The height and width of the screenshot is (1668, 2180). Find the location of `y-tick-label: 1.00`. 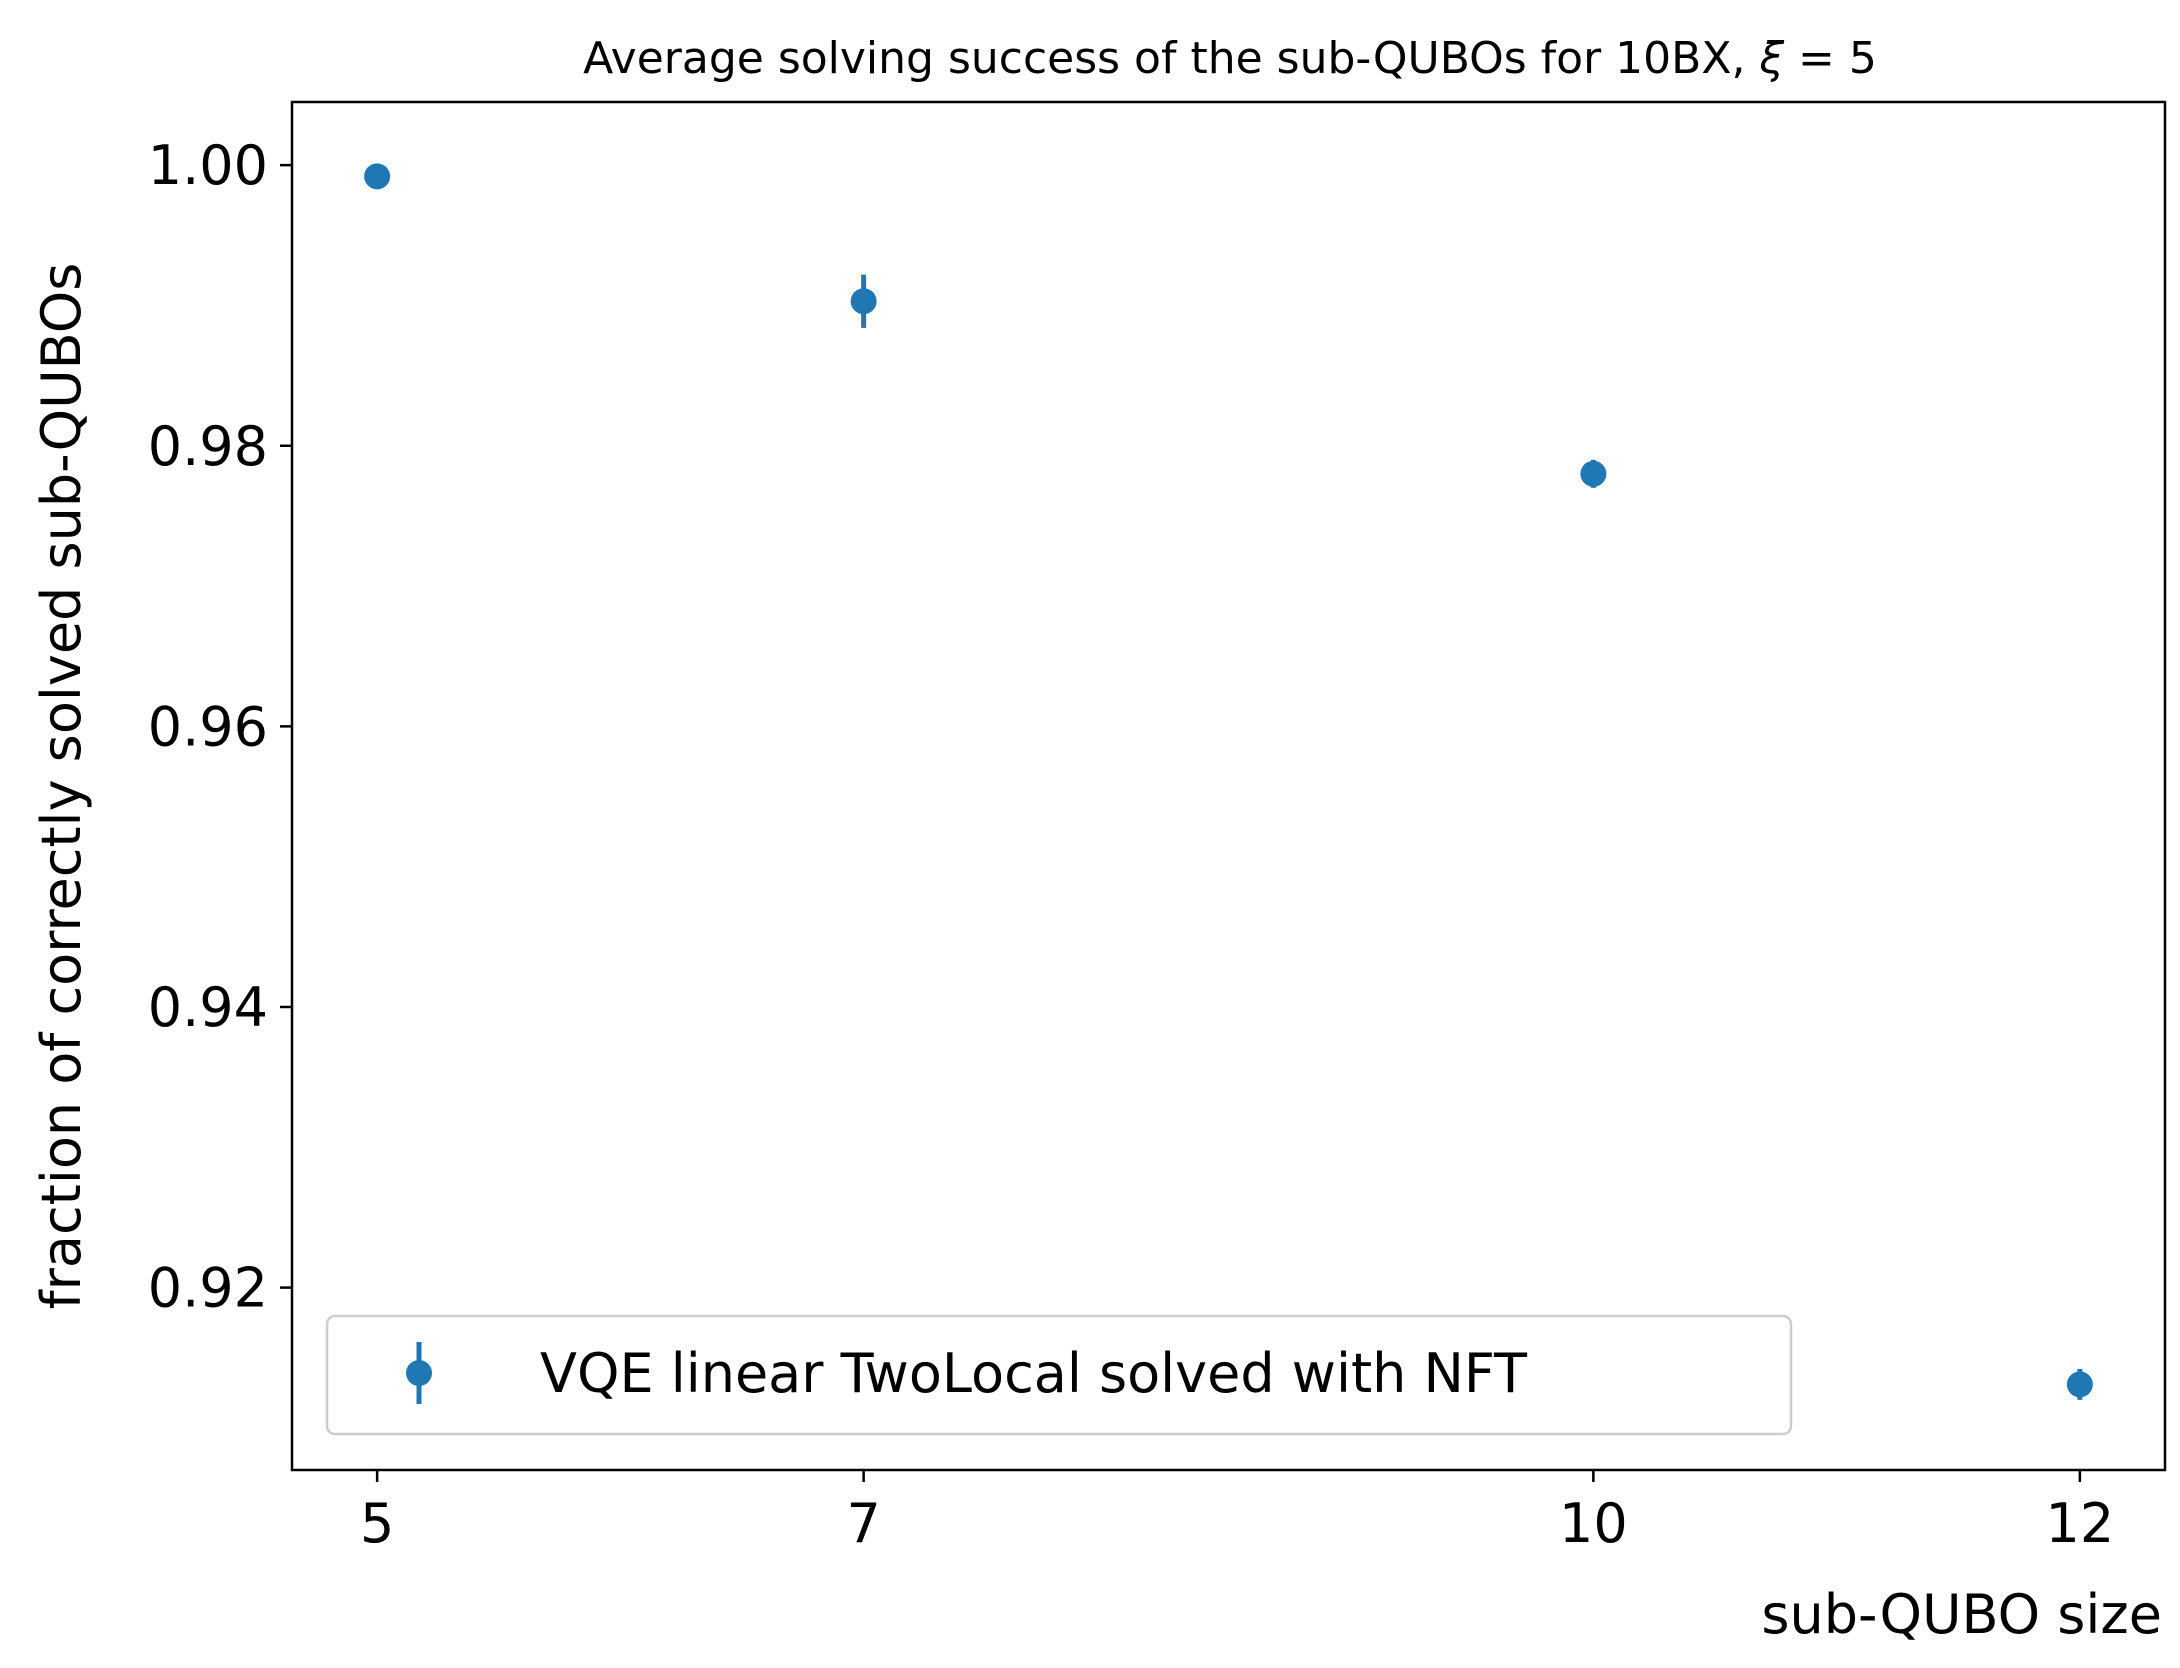

y-tick-label: 1.00 is located at coordinates (208, 165).